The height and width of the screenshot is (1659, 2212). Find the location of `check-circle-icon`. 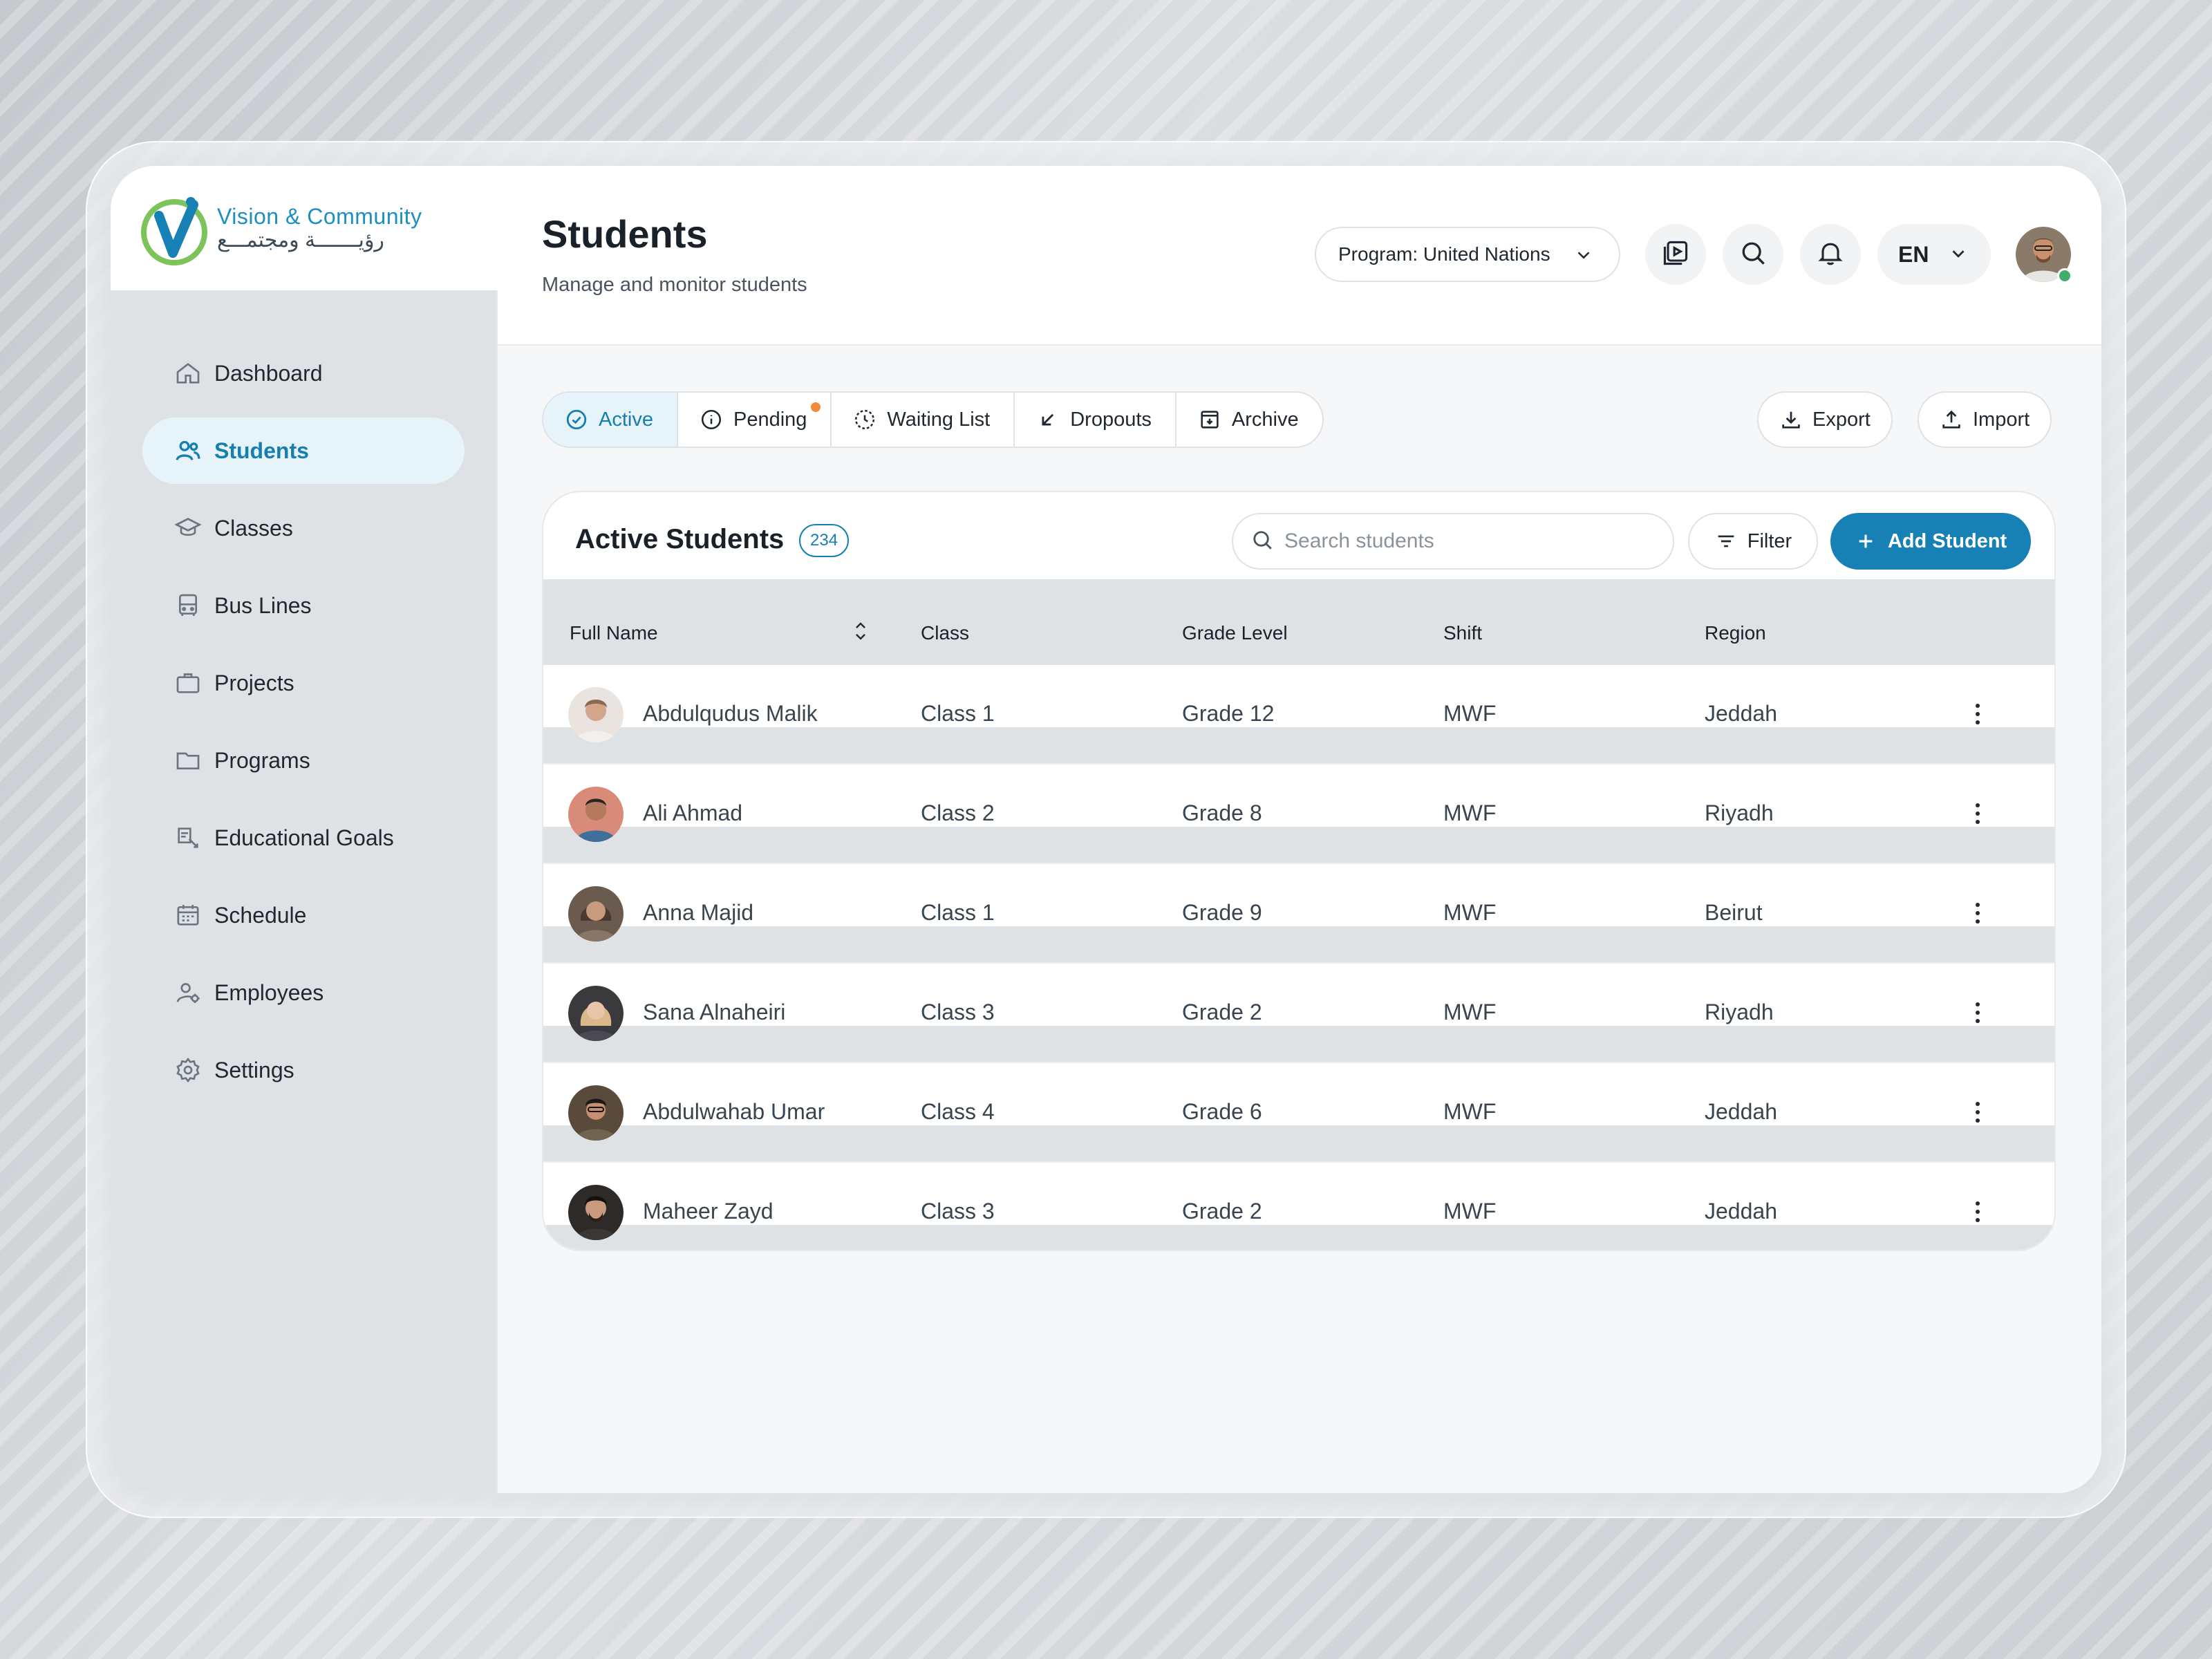

check-circle-icon is located at coordinates (576, 419).